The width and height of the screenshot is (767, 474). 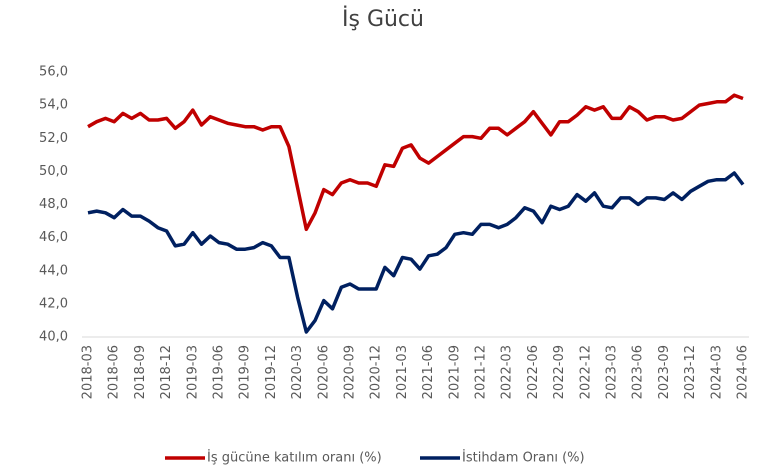 What do you see at coordinates (323, 372) in the screenshot?
I see `x-tick-label: 2020-06` at bounding box center [323, 372].